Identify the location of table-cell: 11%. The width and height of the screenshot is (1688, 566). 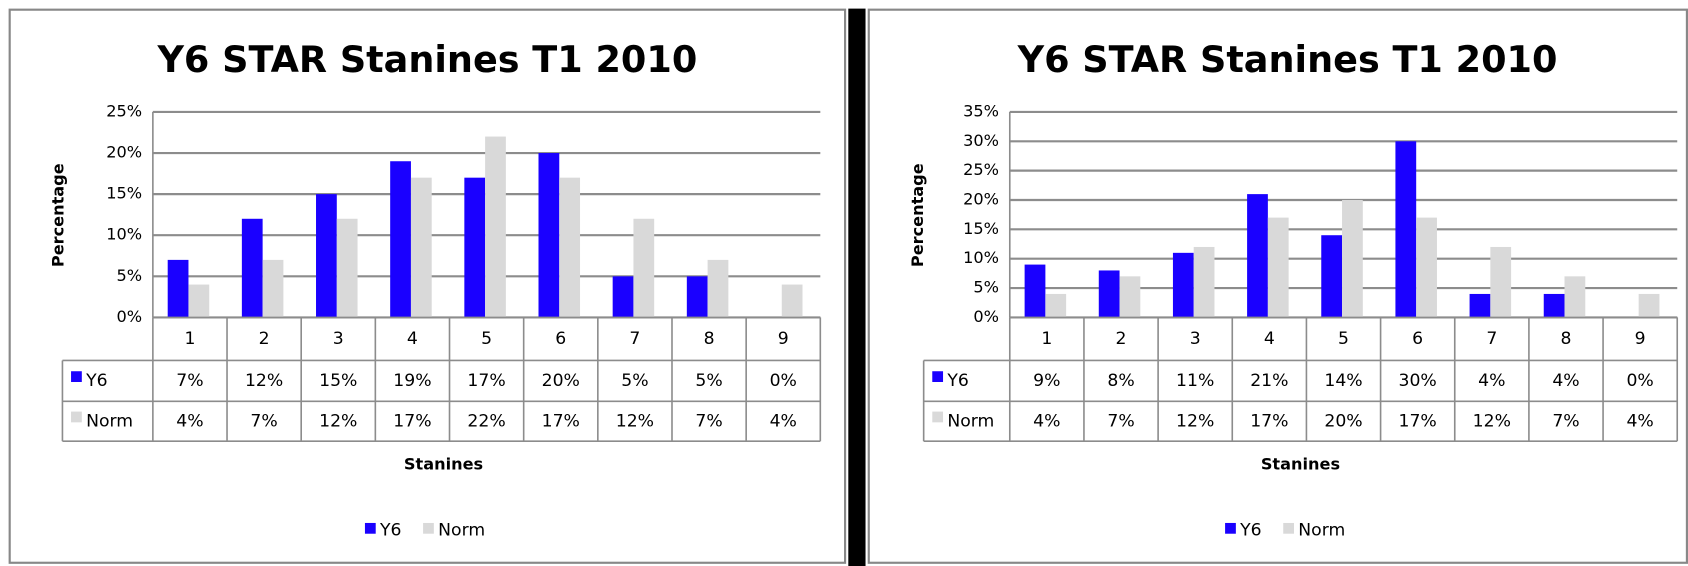
(1195, 381).